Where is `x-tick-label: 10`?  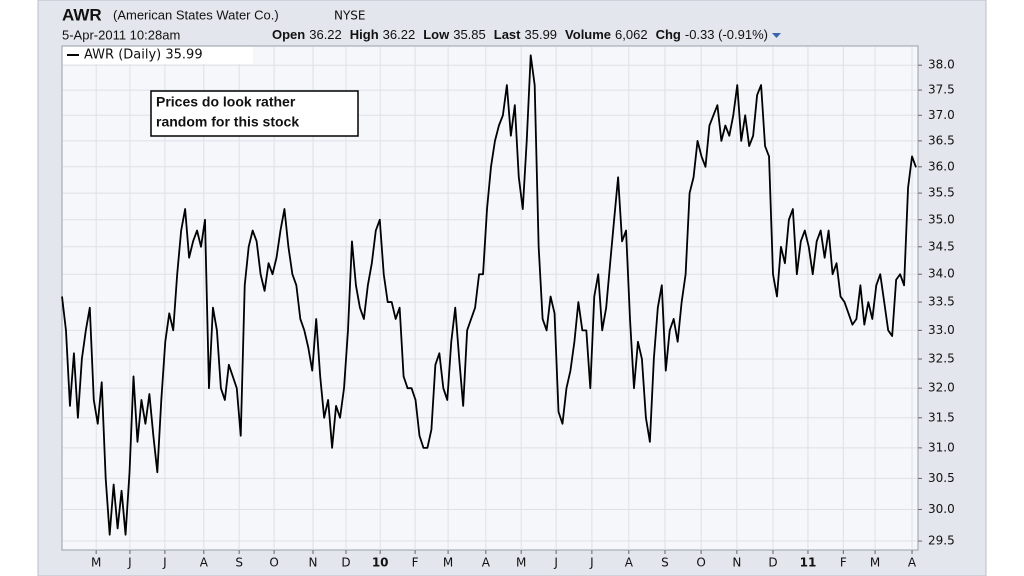 x-tick-label: 10 is located at coordinates (380, 563).